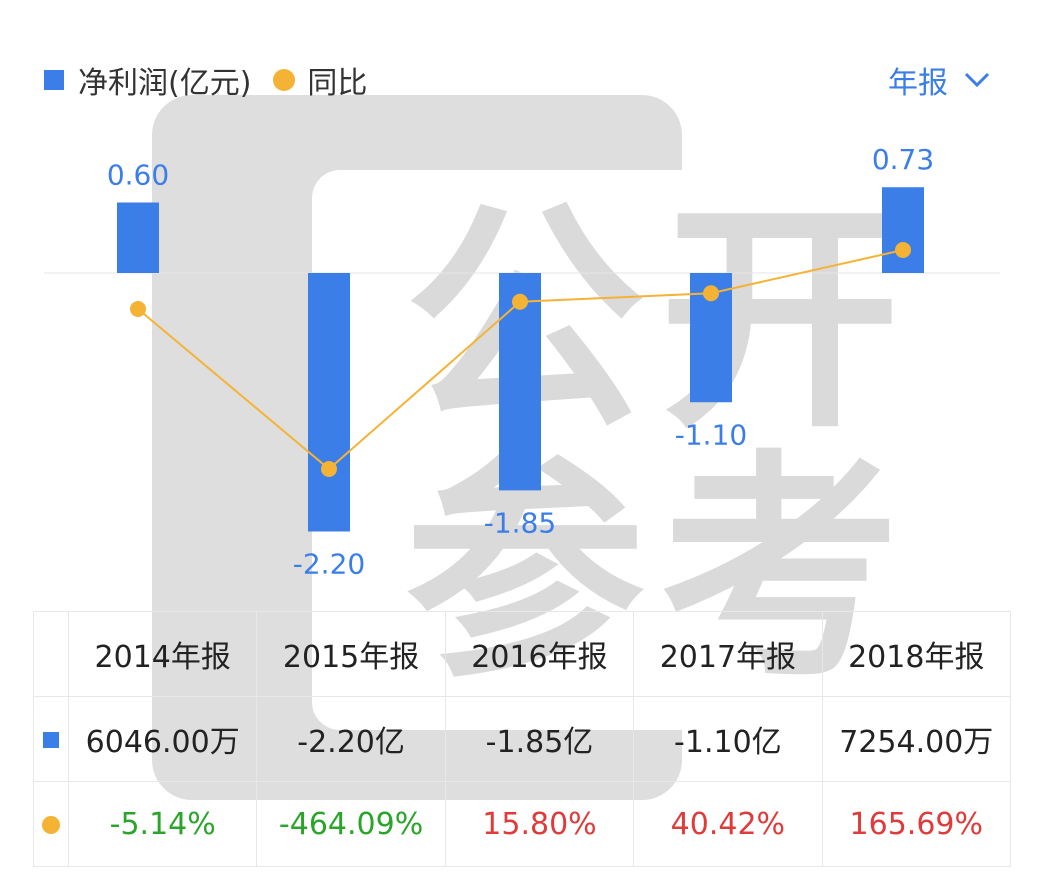 The image size is (1042, 881). I want to click on bar-value-label: -1.10, so click(711, 434).